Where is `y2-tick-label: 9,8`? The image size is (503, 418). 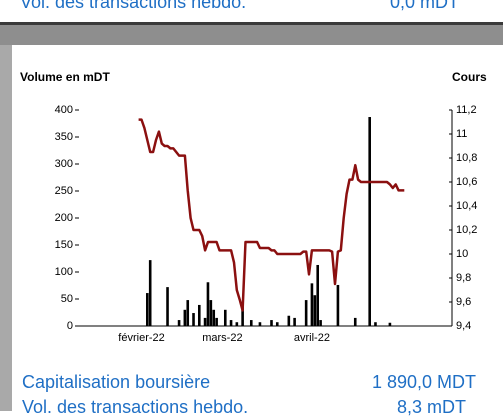 y2-tick-label: 9,8 is located at coordinates (463, 278).